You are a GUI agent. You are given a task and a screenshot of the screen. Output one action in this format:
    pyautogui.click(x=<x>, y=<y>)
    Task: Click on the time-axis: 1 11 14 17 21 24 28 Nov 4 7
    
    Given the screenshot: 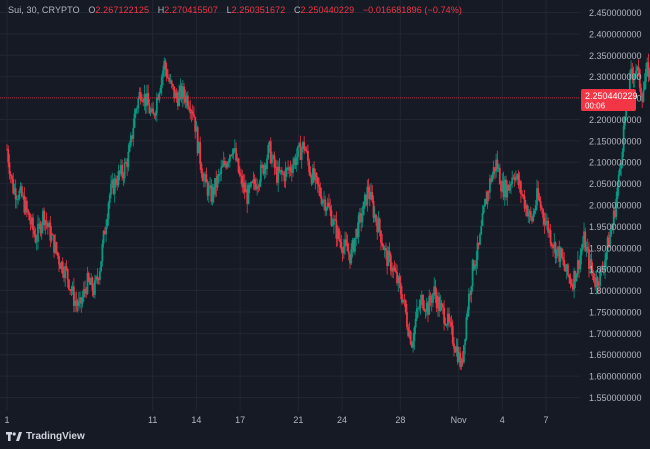 What is the action you would take?
    pyautogui.click(x=276, y=420)
    